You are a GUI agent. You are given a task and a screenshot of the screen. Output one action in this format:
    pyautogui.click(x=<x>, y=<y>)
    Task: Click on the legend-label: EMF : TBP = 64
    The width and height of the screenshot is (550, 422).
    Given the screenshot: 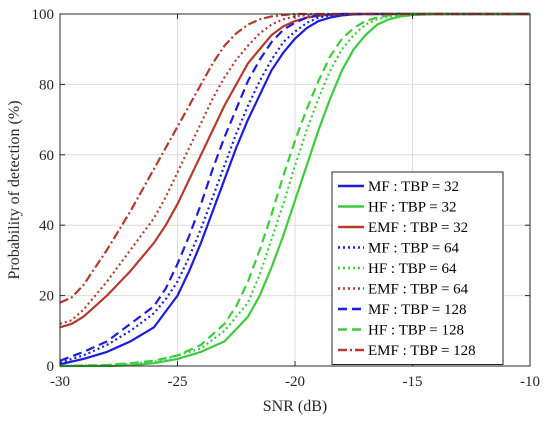 What is the action you would take?
    pyautogui.click(x=418, y=290)
    